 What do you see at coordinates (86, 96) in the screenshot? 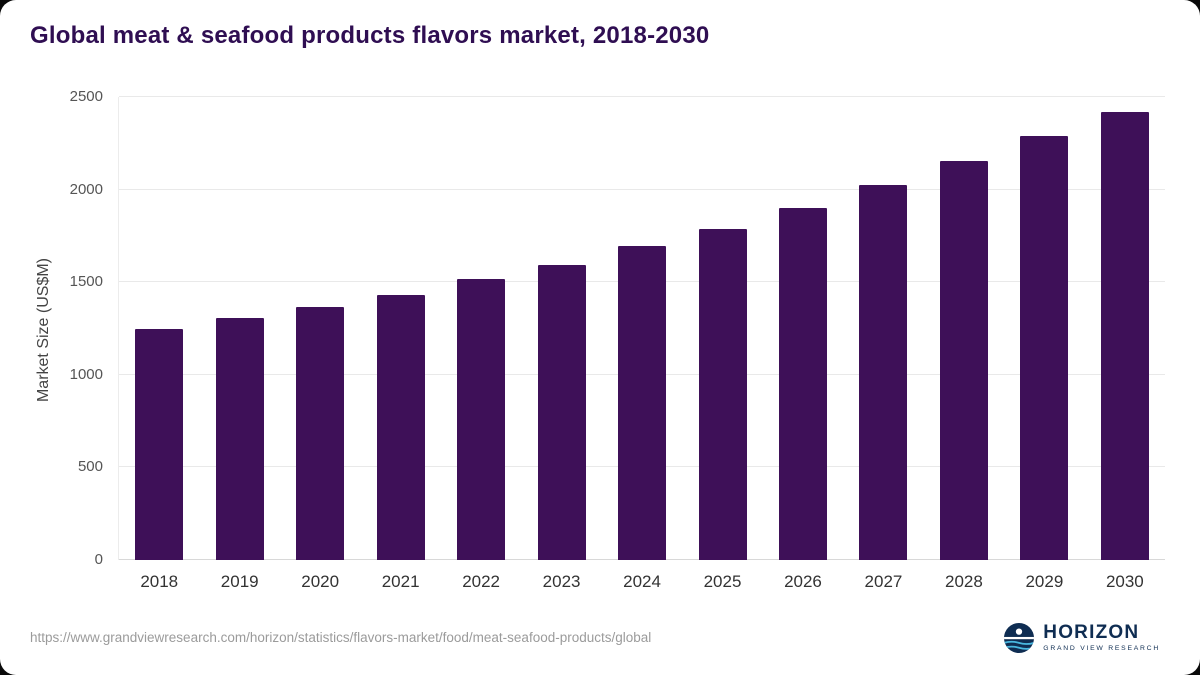
I see `y-tick-label: 2500` at bounding box center [86, 96].